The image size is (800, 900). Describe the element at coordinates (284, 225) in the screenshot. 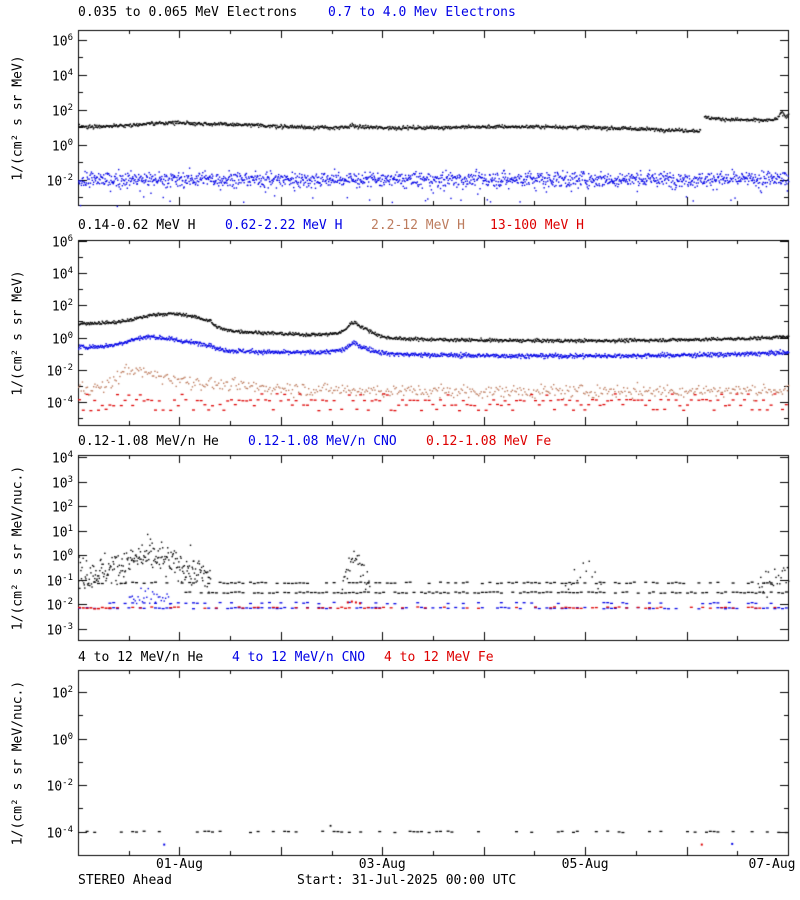

I see `legend-0-62-2-22-mev-h: 0.62-2.22 MeV H` at that location.